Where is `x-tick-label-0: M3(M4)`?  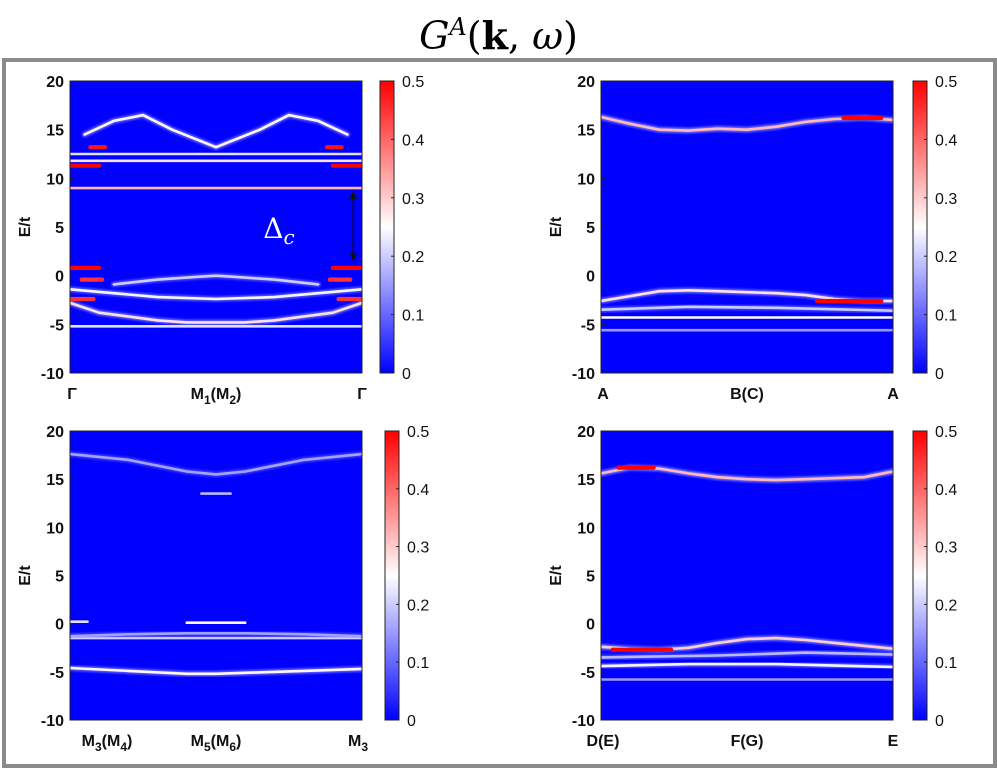 x-tick-label-0: M3(M4) is located at coordinates (107, 743).